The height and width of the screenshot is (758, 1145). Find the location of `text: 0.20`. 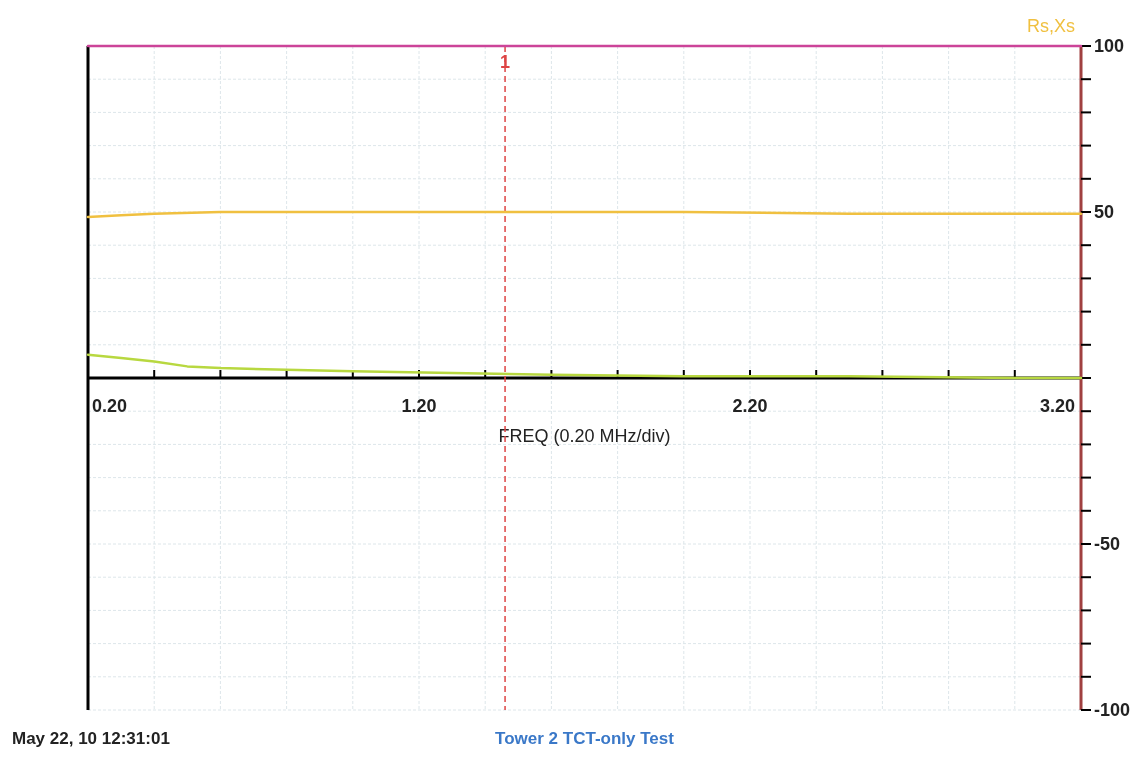

text: 0.20 is located at coordinates (110, 406).